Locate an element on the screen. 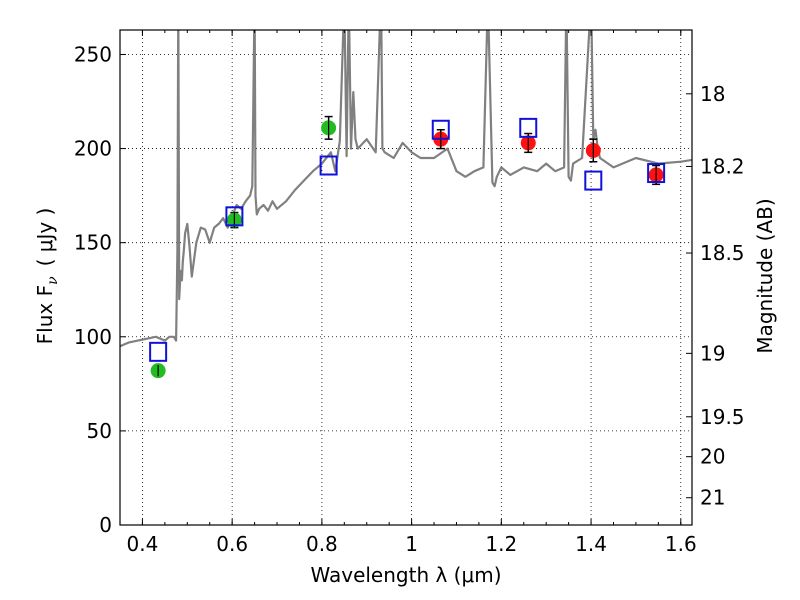 Image resolution: width=800 pixels, height=600 pixels. y-axis-title-subscript: ν is located at coordinates (53, 280).